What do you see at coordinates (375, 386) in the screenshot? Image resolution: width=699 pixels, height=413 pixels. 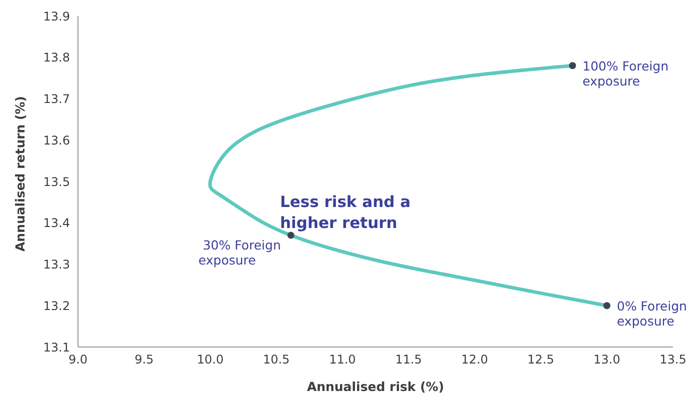 I see `x-axis-title: Annualised risk (%)` at bounding box center [375, 386].